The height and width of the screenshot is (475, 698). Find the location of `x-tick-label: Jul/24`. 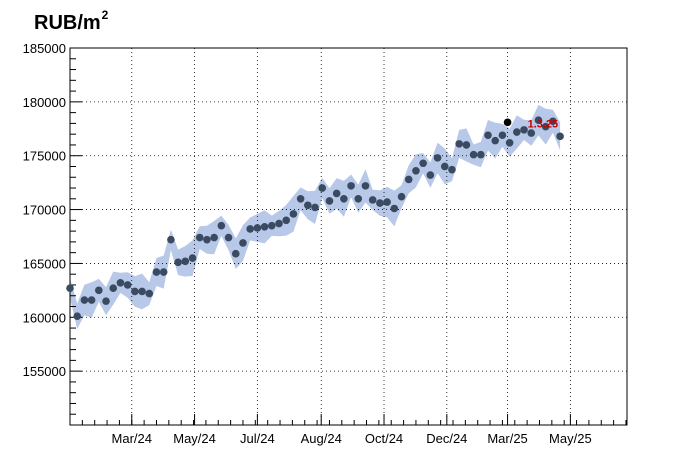

x-tick-label: Jul/24 is located at coordinates (257, 438).